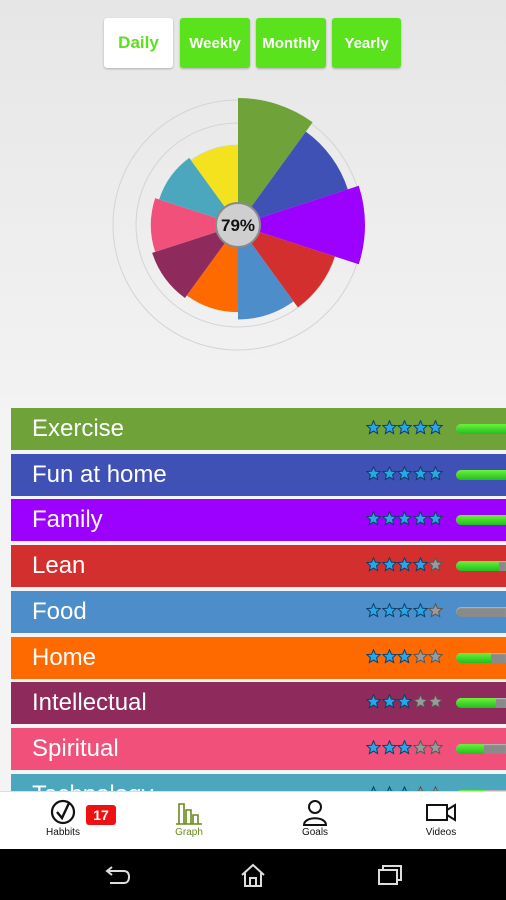  What do you see at coordinates (117, 875) in the screenshot?
I see `back-icon` at bounding box center [117, 875].